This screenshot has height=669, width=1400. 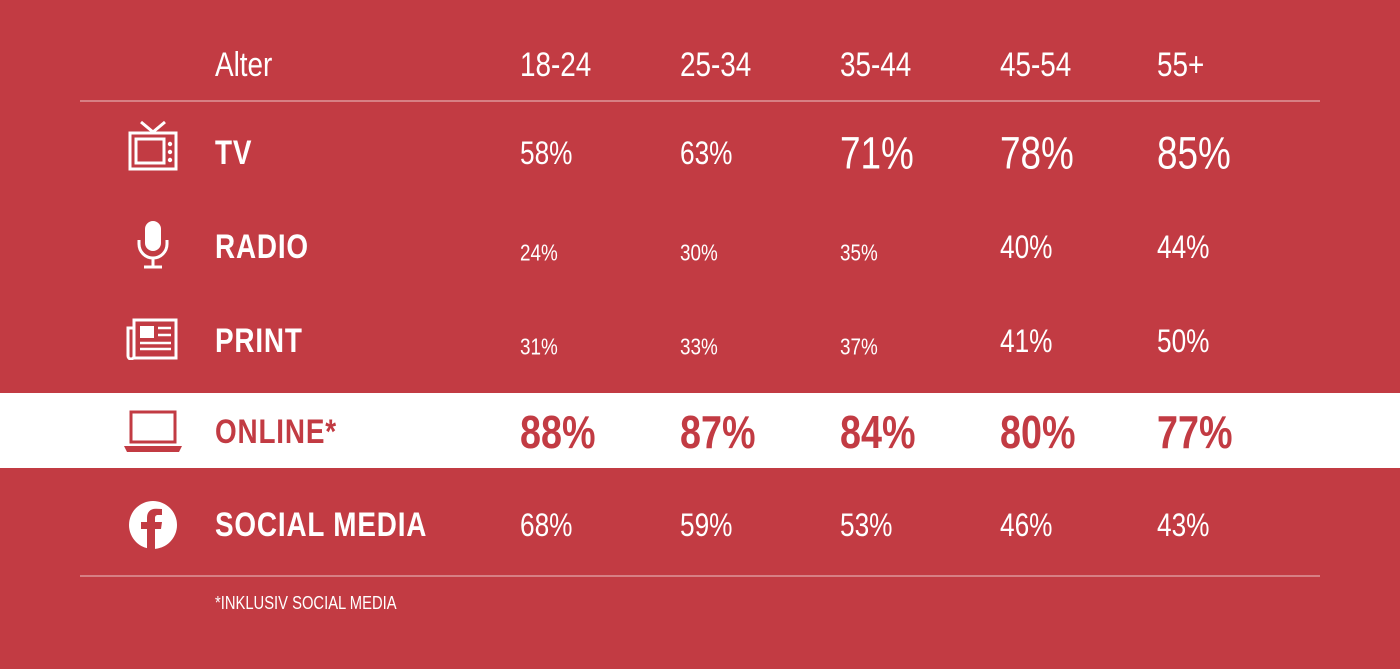 I want to click on cell-value: 78%, so click(x=1037, y=153).